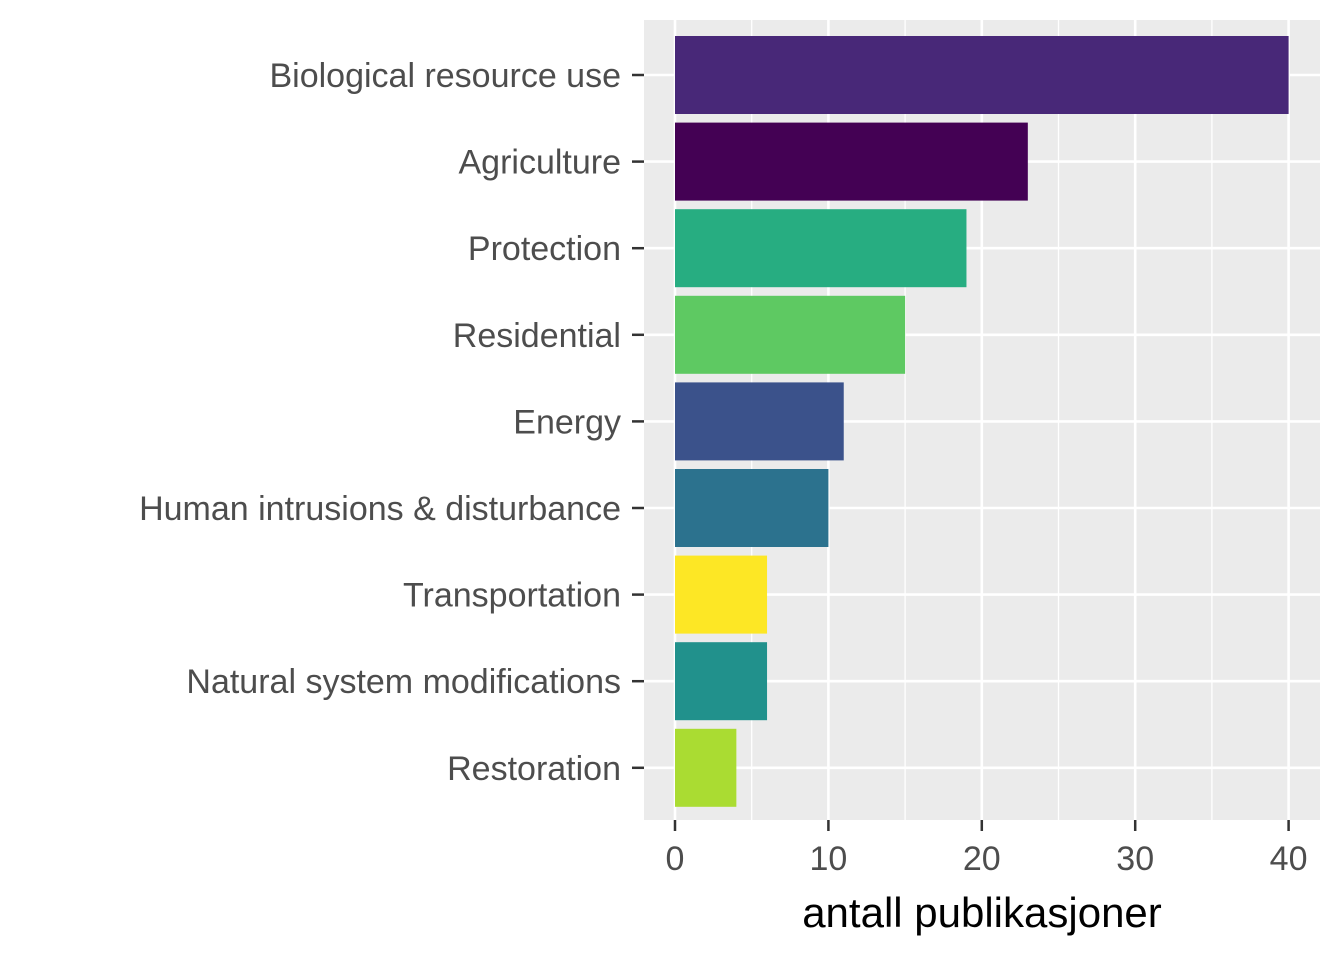 The width and height of the screenshot is (1344, 960). What do you see at coordinates (982, 859) in the screenshot?
I see `x-tick-label: 20` at bounding box center [982, 859].